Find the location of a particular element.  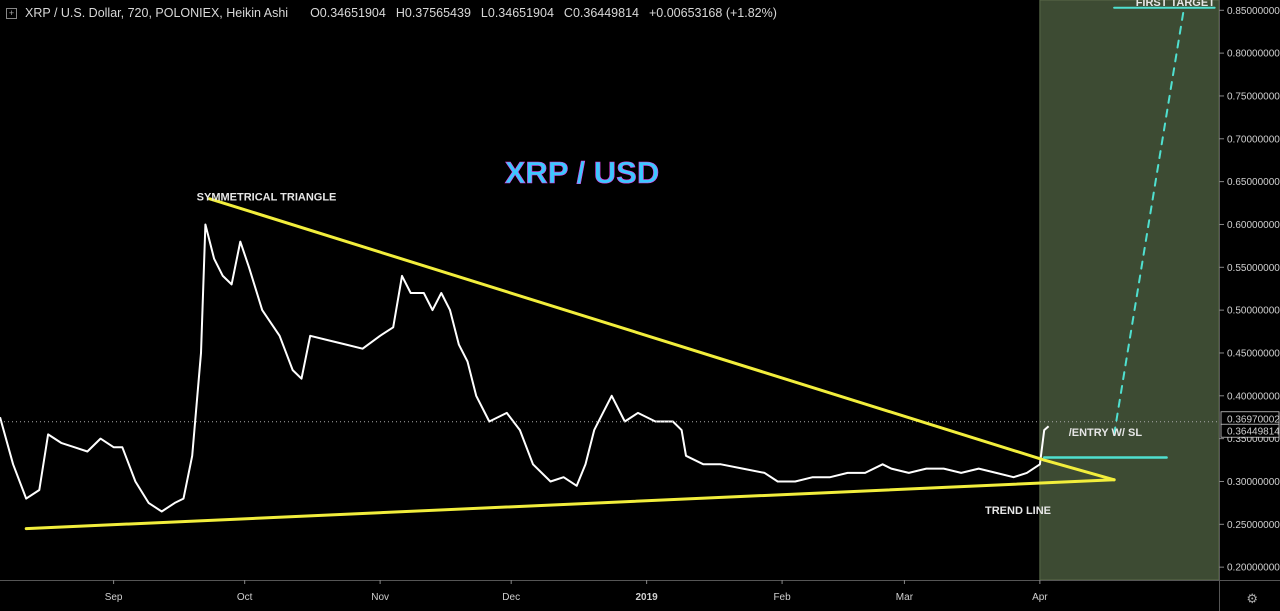

expand-icon: + is located at coordinates (11, 13).